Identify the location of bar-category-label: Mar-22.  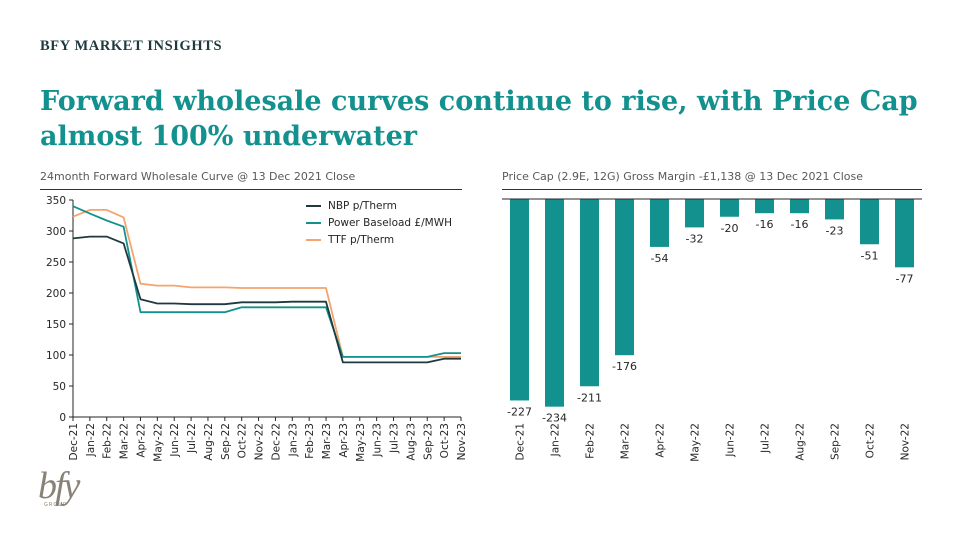
(626, 441).